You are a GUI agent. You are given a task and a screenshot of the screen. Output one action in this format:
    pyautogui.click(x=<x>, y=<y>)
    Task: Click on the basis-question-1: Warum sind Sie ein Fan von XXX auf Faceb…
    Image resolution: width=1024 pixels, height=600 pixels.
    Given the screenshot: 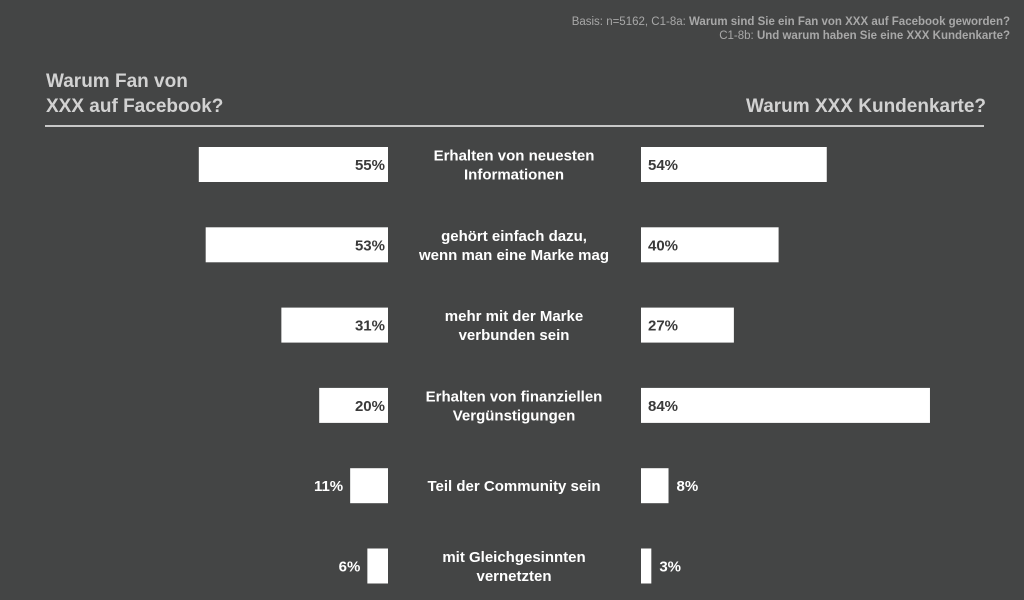 What is the action you would take?
    pyautogui.click(x=849, y=22)
    